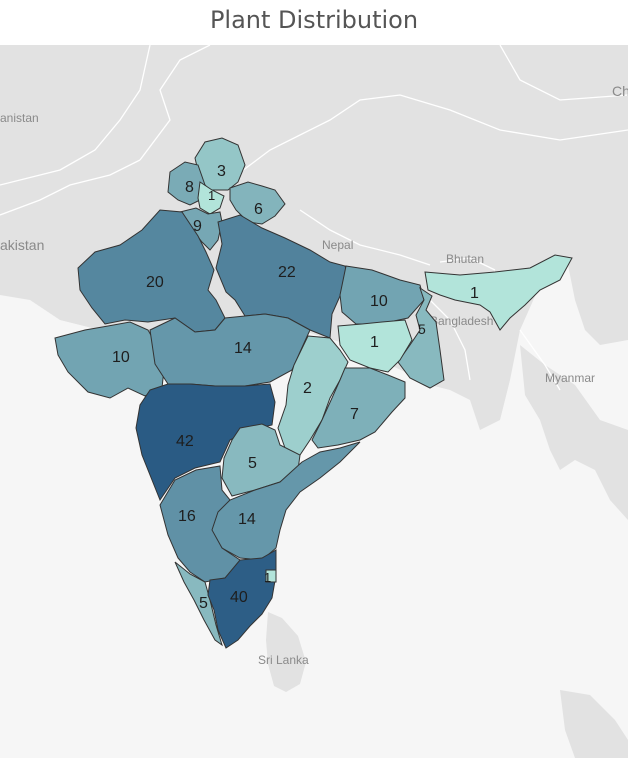 This screenshot has height=758, width=628. I want to click on value-label-himachal-pradesh: 8, so click(189, 187).